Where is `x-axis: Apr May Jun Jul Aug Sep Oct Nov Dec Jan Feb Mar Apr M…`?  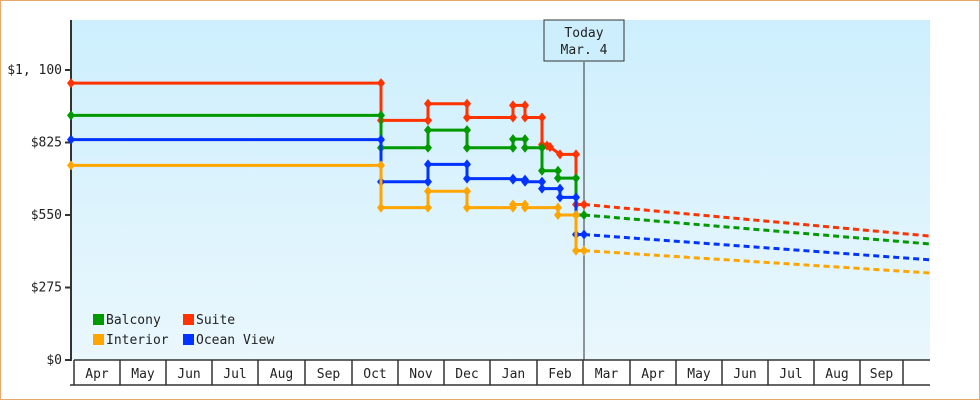 x-axis: Apr May Jun Jul Aug Sep Oct Nov Dec Jan Feb Mar Apr M… is located at coordinates (500, 372).